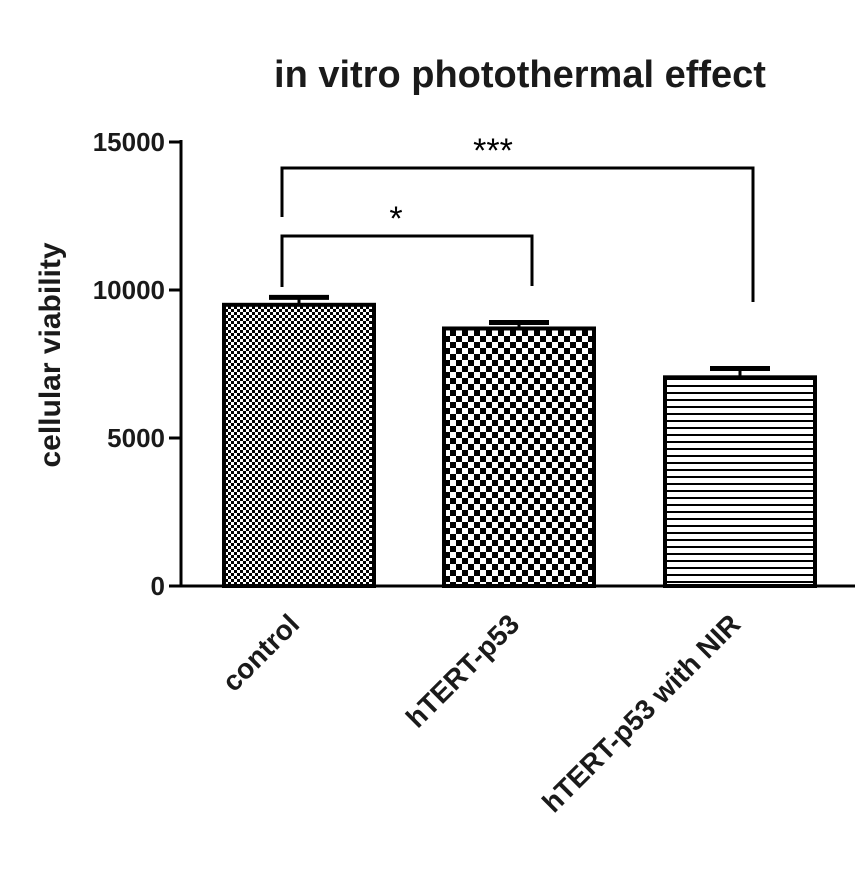  I want to click on significance-bracket, so click(407, 261).